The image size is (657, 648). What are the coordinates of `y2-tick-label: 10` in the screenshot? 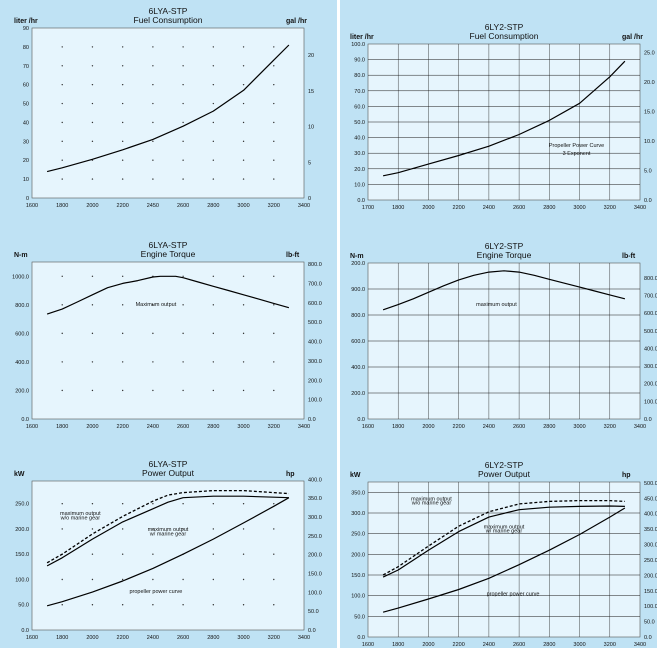 It's located at (311, 128).